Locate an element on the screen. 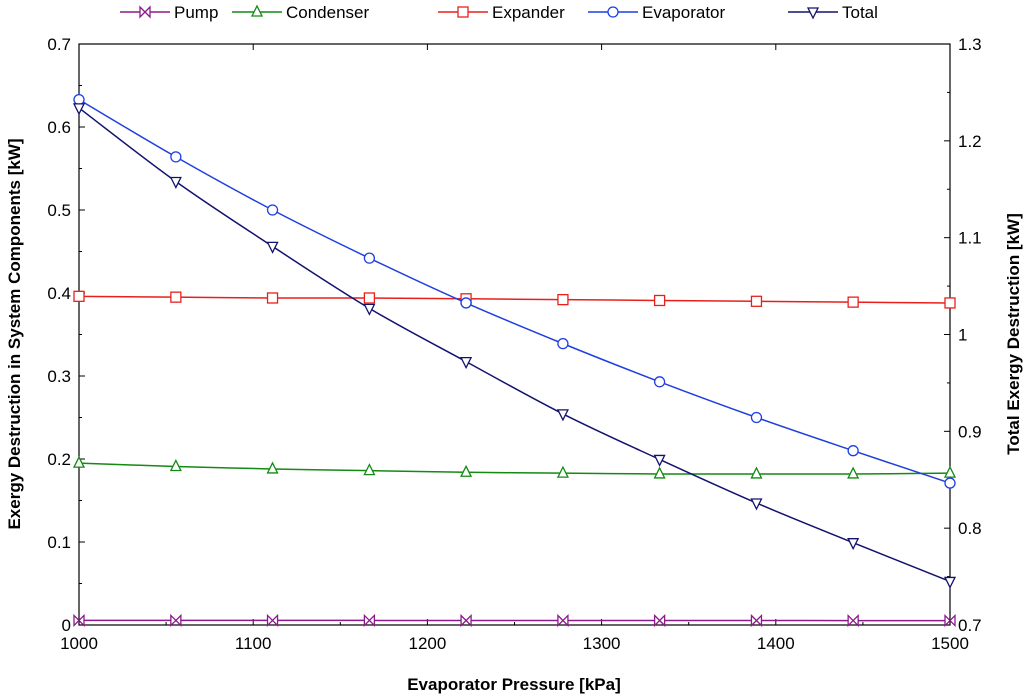 The image size is (1024, 696). x-tick-label: 1200 is located at coordinates (427, 643).